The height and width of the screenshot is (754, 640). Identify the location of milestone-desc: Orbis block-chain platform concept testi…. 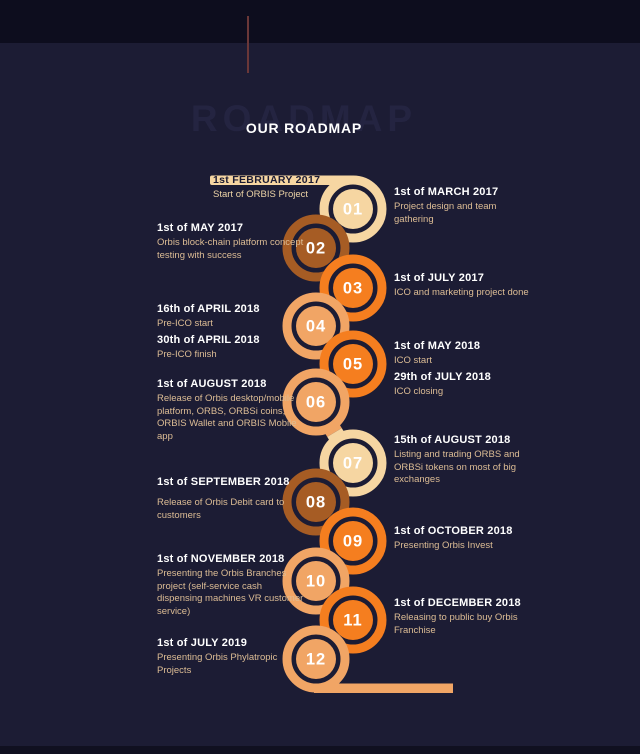
(230, 249).